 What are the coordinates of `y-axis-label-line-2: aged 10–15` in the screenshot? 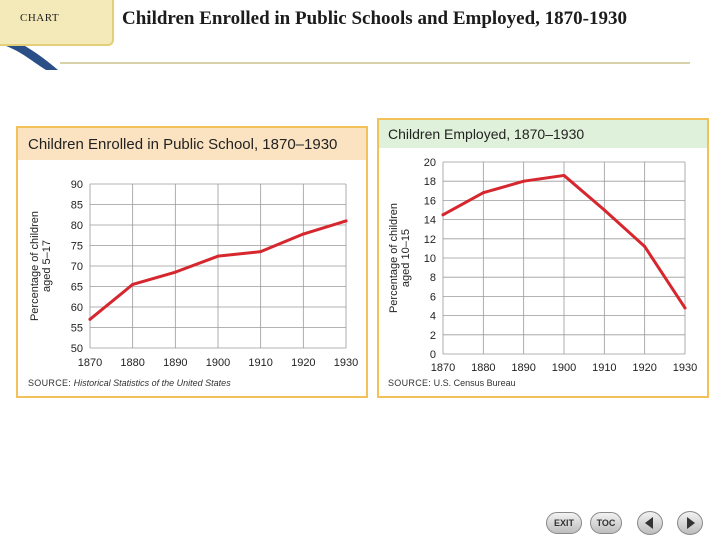 It's located at (406, 258).